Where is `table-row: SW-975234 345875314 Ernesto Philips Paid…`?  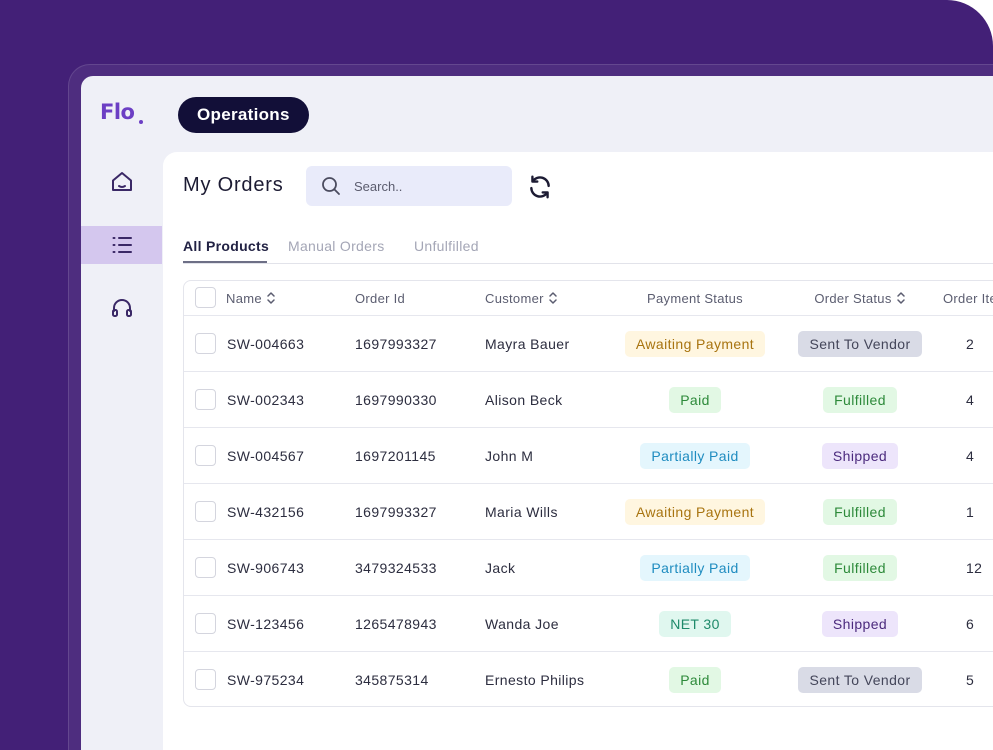 table-row: SW-975234 345875314 Ernesto Philips Paid… is located at coordinates (588, 679).